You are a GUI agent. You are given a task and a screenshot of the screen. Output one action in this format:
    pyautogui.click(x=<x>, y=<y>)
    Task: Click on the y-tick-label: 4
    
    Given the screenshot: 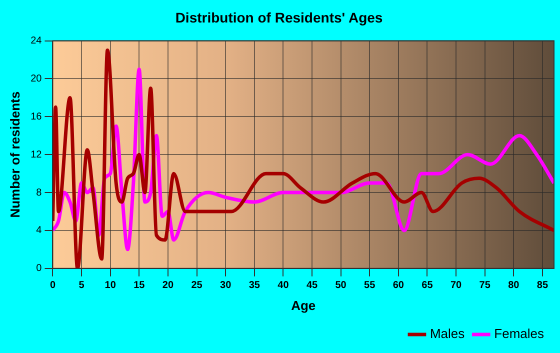 What is the action you would take?
    pyautogui.click(x=39, y=230)
    